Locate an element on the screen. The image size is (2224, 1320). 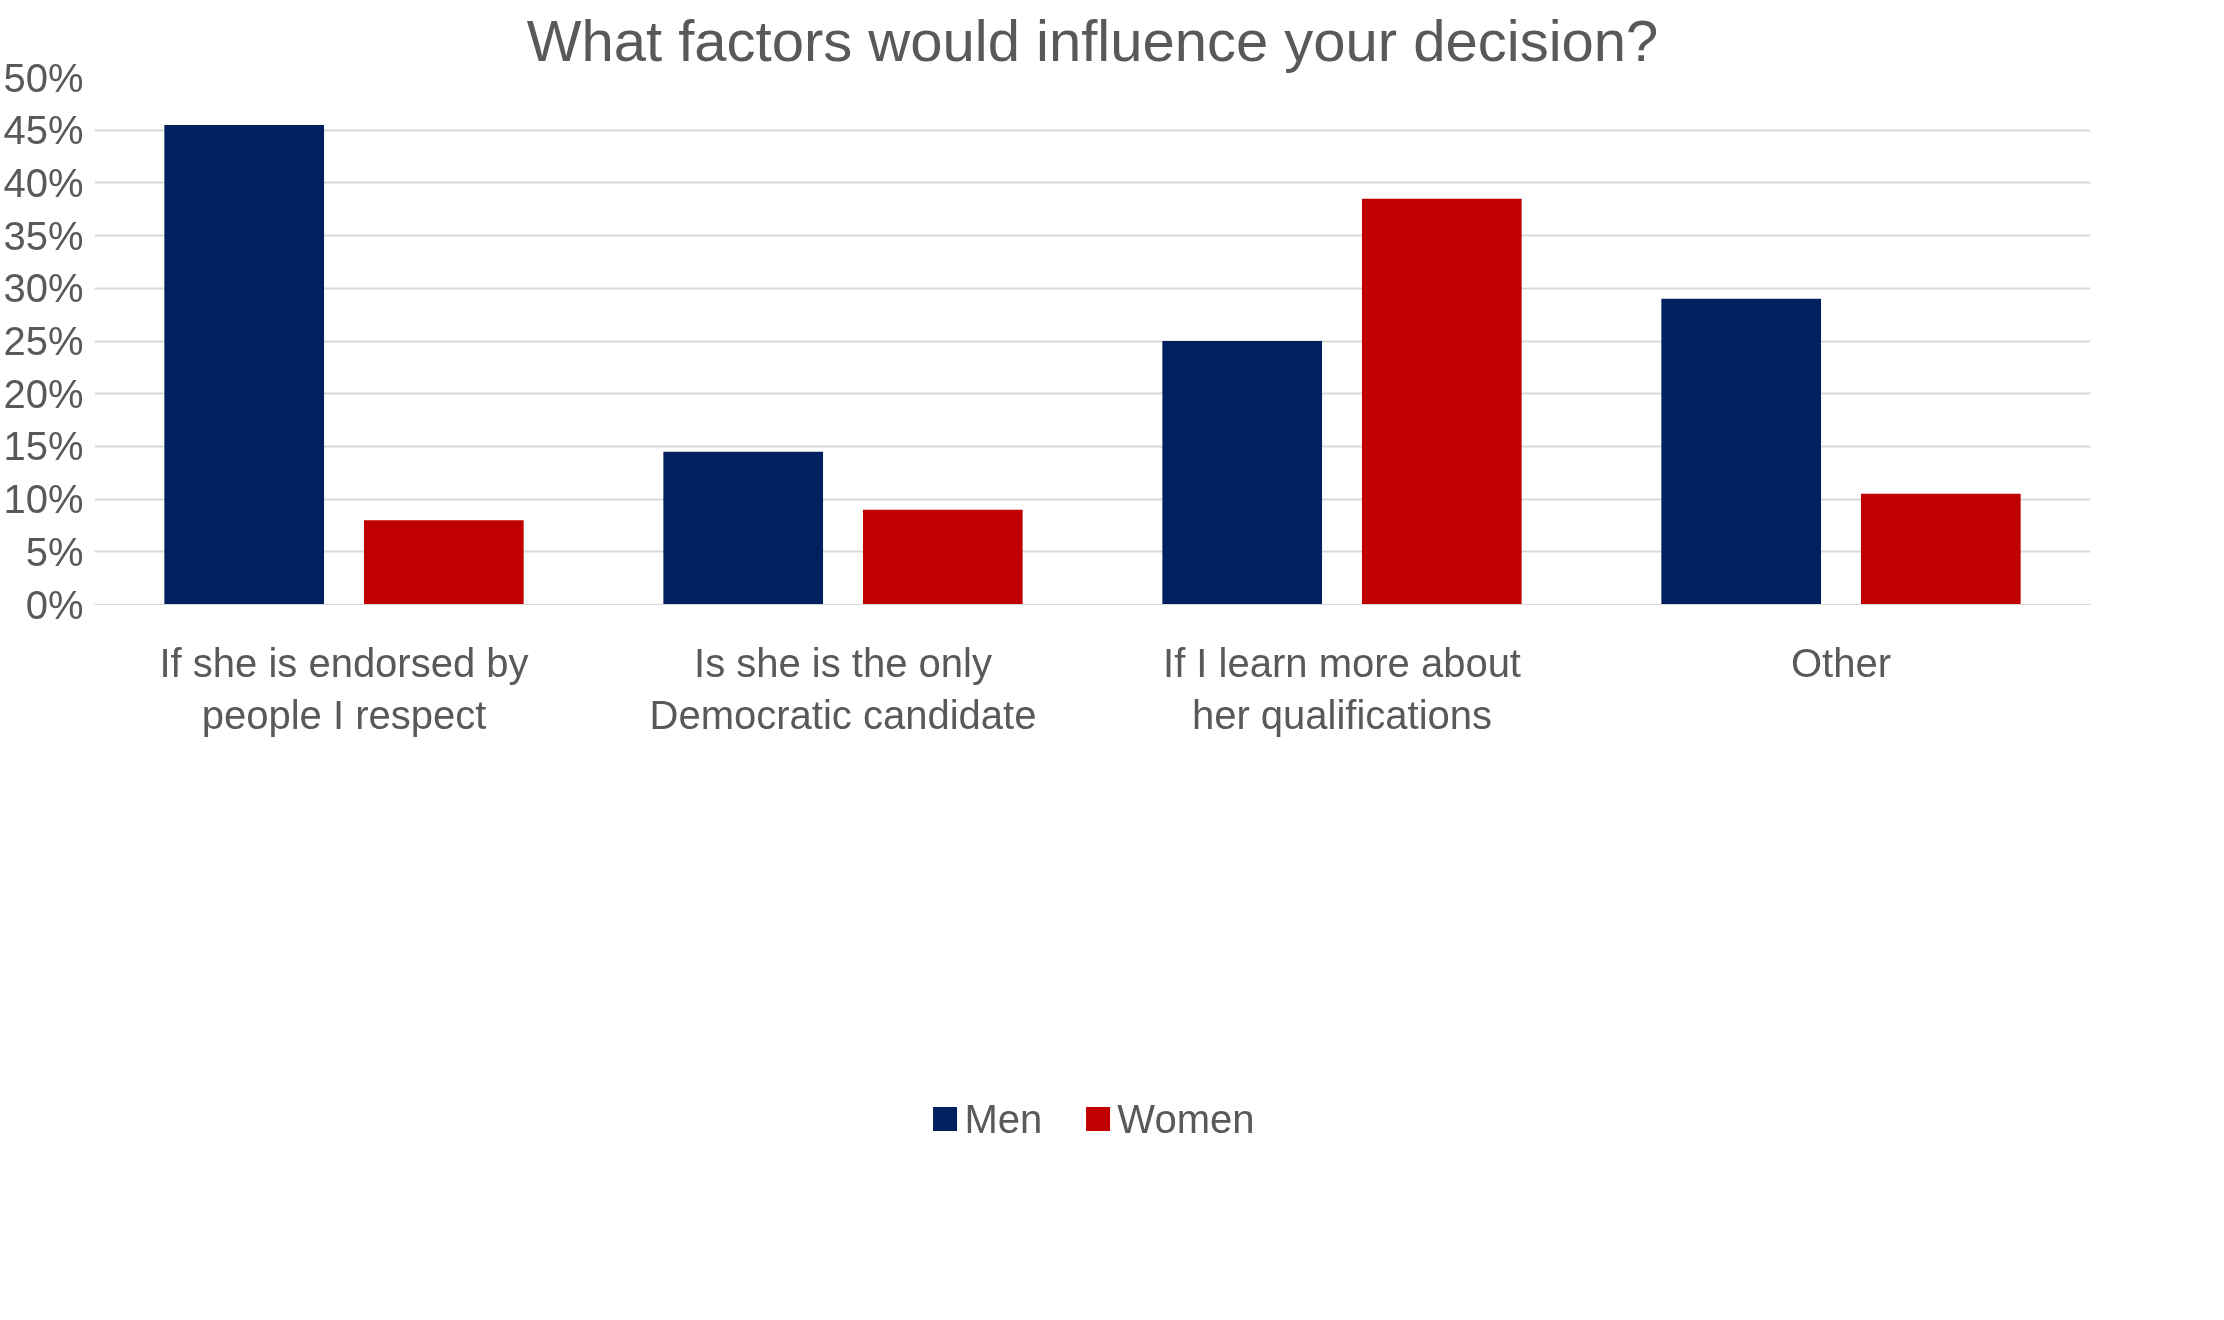
y-tick-label: 10% is located at coordinates (43, 499).